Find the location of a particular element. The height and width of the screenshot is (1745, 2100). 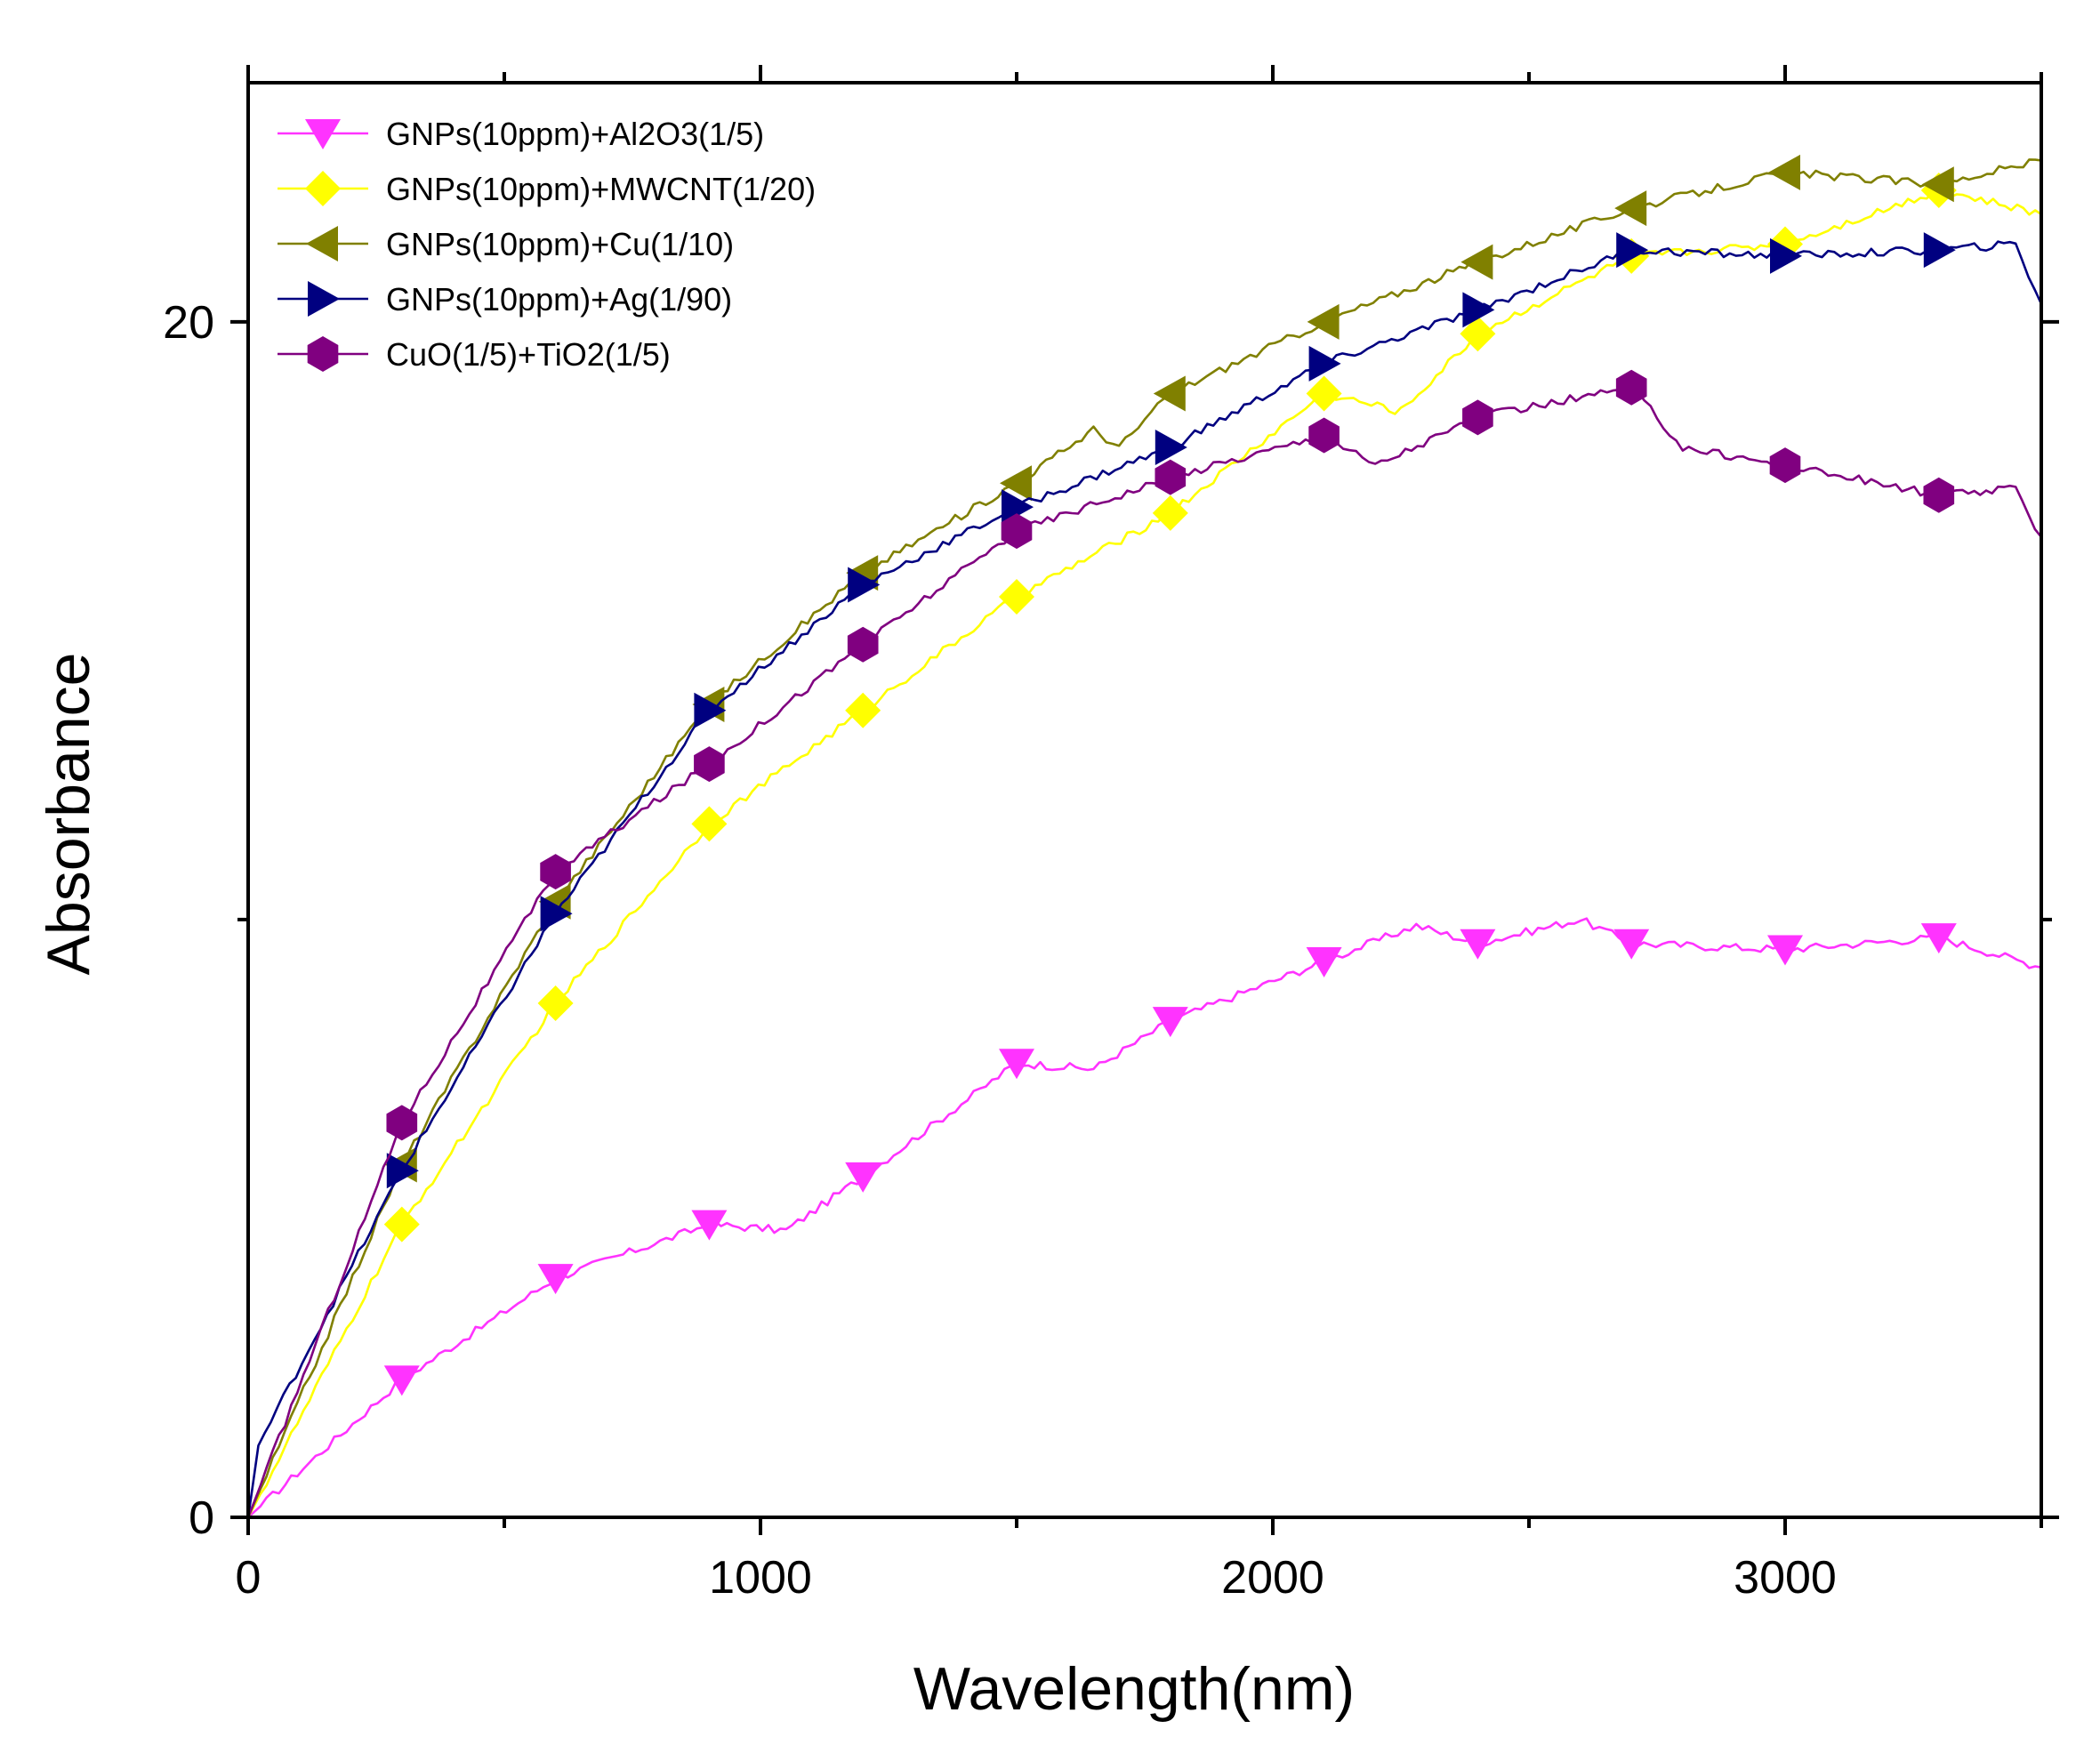

legend-label: CuO(1/5)+TiO2(1/5) is located at coordinates (528, 354).